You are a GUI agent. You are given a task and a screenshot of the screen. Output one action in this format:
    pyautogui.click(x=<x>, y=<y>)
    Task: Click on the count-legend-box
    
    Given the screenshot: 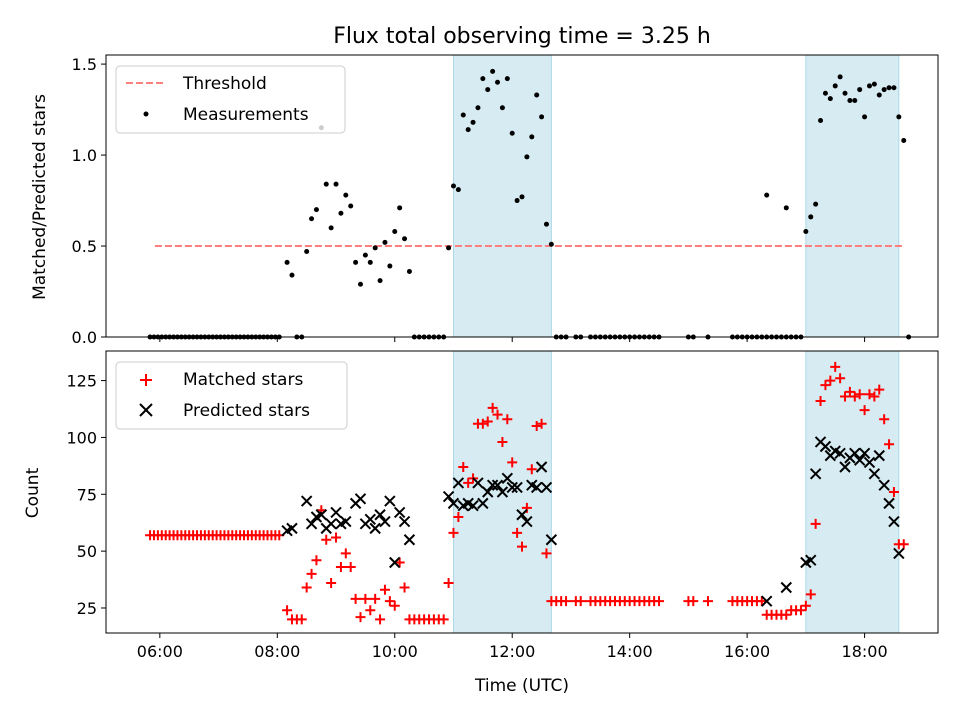 What is the action you would take?
    pyautogui.click(x=231, y=395)
    